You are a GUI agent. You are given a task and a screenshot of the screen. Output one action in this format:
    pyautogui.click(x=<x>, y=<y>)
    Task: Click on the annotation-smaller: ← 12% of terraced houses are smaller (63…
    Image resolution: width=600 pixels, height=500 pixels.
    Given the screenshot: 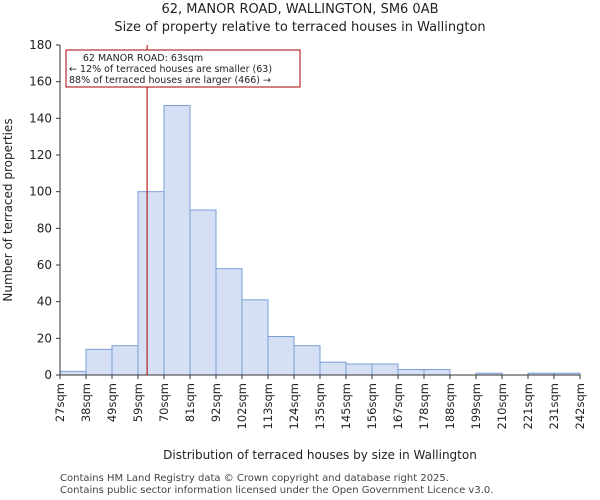 What is the action you would take?
    pyautogui.click(x=170, y=69)
    